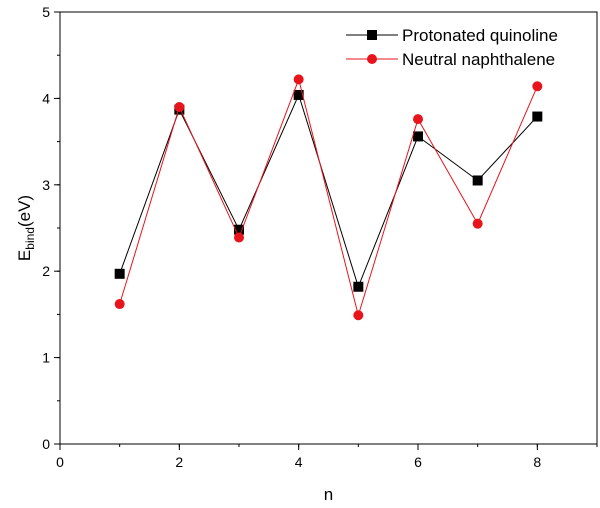  Describe the element at coordinates (328, 494) in the screenshot. I see `x-axis-title: n` at that location.